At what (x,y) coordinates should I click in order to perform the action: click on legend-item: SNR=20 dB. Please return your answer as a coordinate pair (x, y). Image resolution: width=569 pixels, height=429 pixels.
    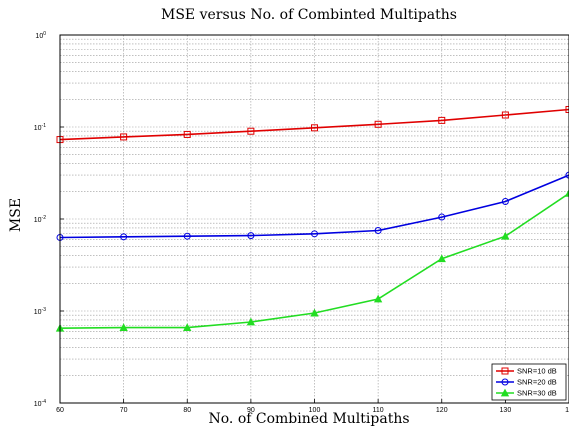
    Looking at the image, I should click on (526, 382).